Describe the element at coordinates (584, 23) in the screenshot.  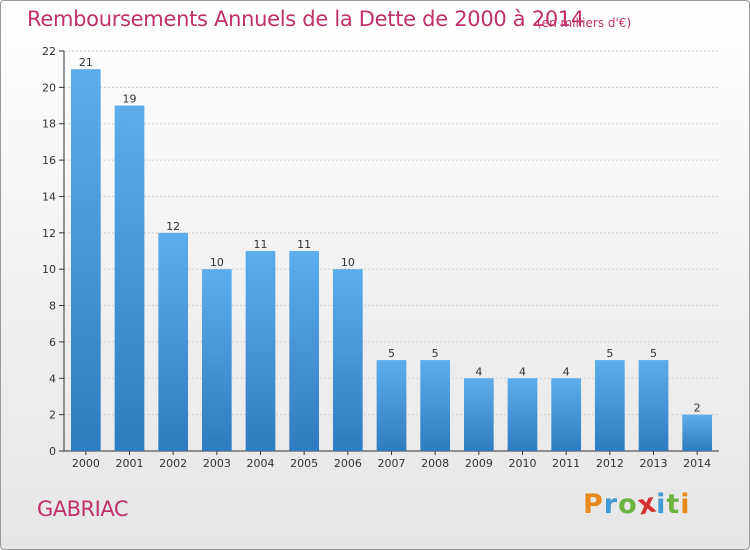
I see `unit-note: (en milliers d'€)` at that location.